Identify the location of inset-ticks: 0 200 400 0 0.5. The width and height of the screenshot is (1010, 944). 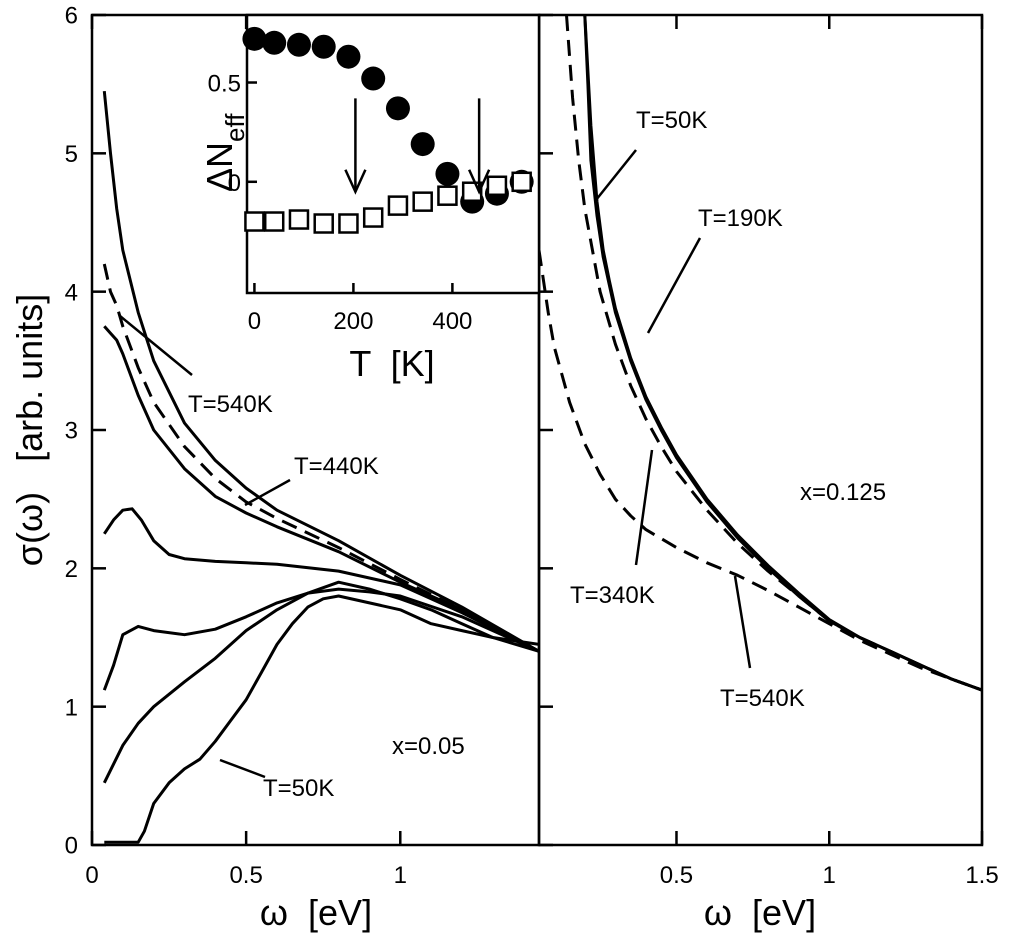
(340, 203).